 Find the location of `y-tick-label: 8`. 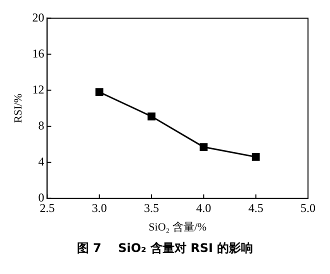

y-tick-label: 8 is located at coordinates (41, 125).